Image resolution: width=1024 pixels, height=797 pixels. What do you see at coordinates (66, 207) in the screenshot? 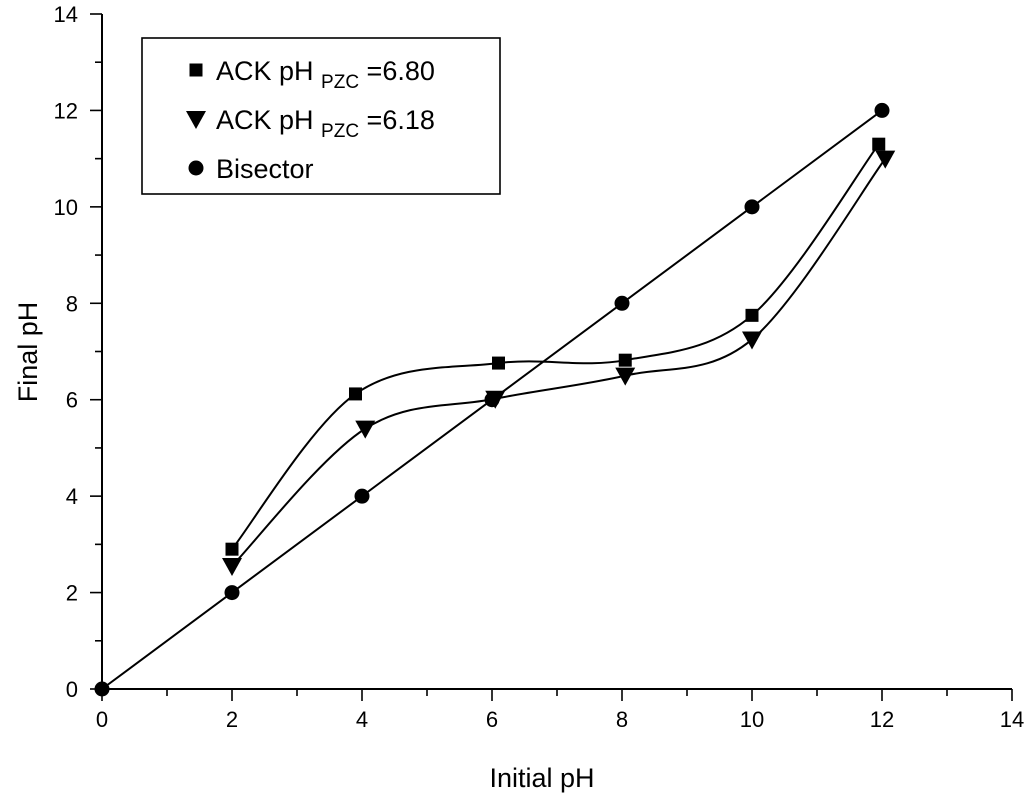
I see `y-tick-label: 10` at bounding box center [66, 207].